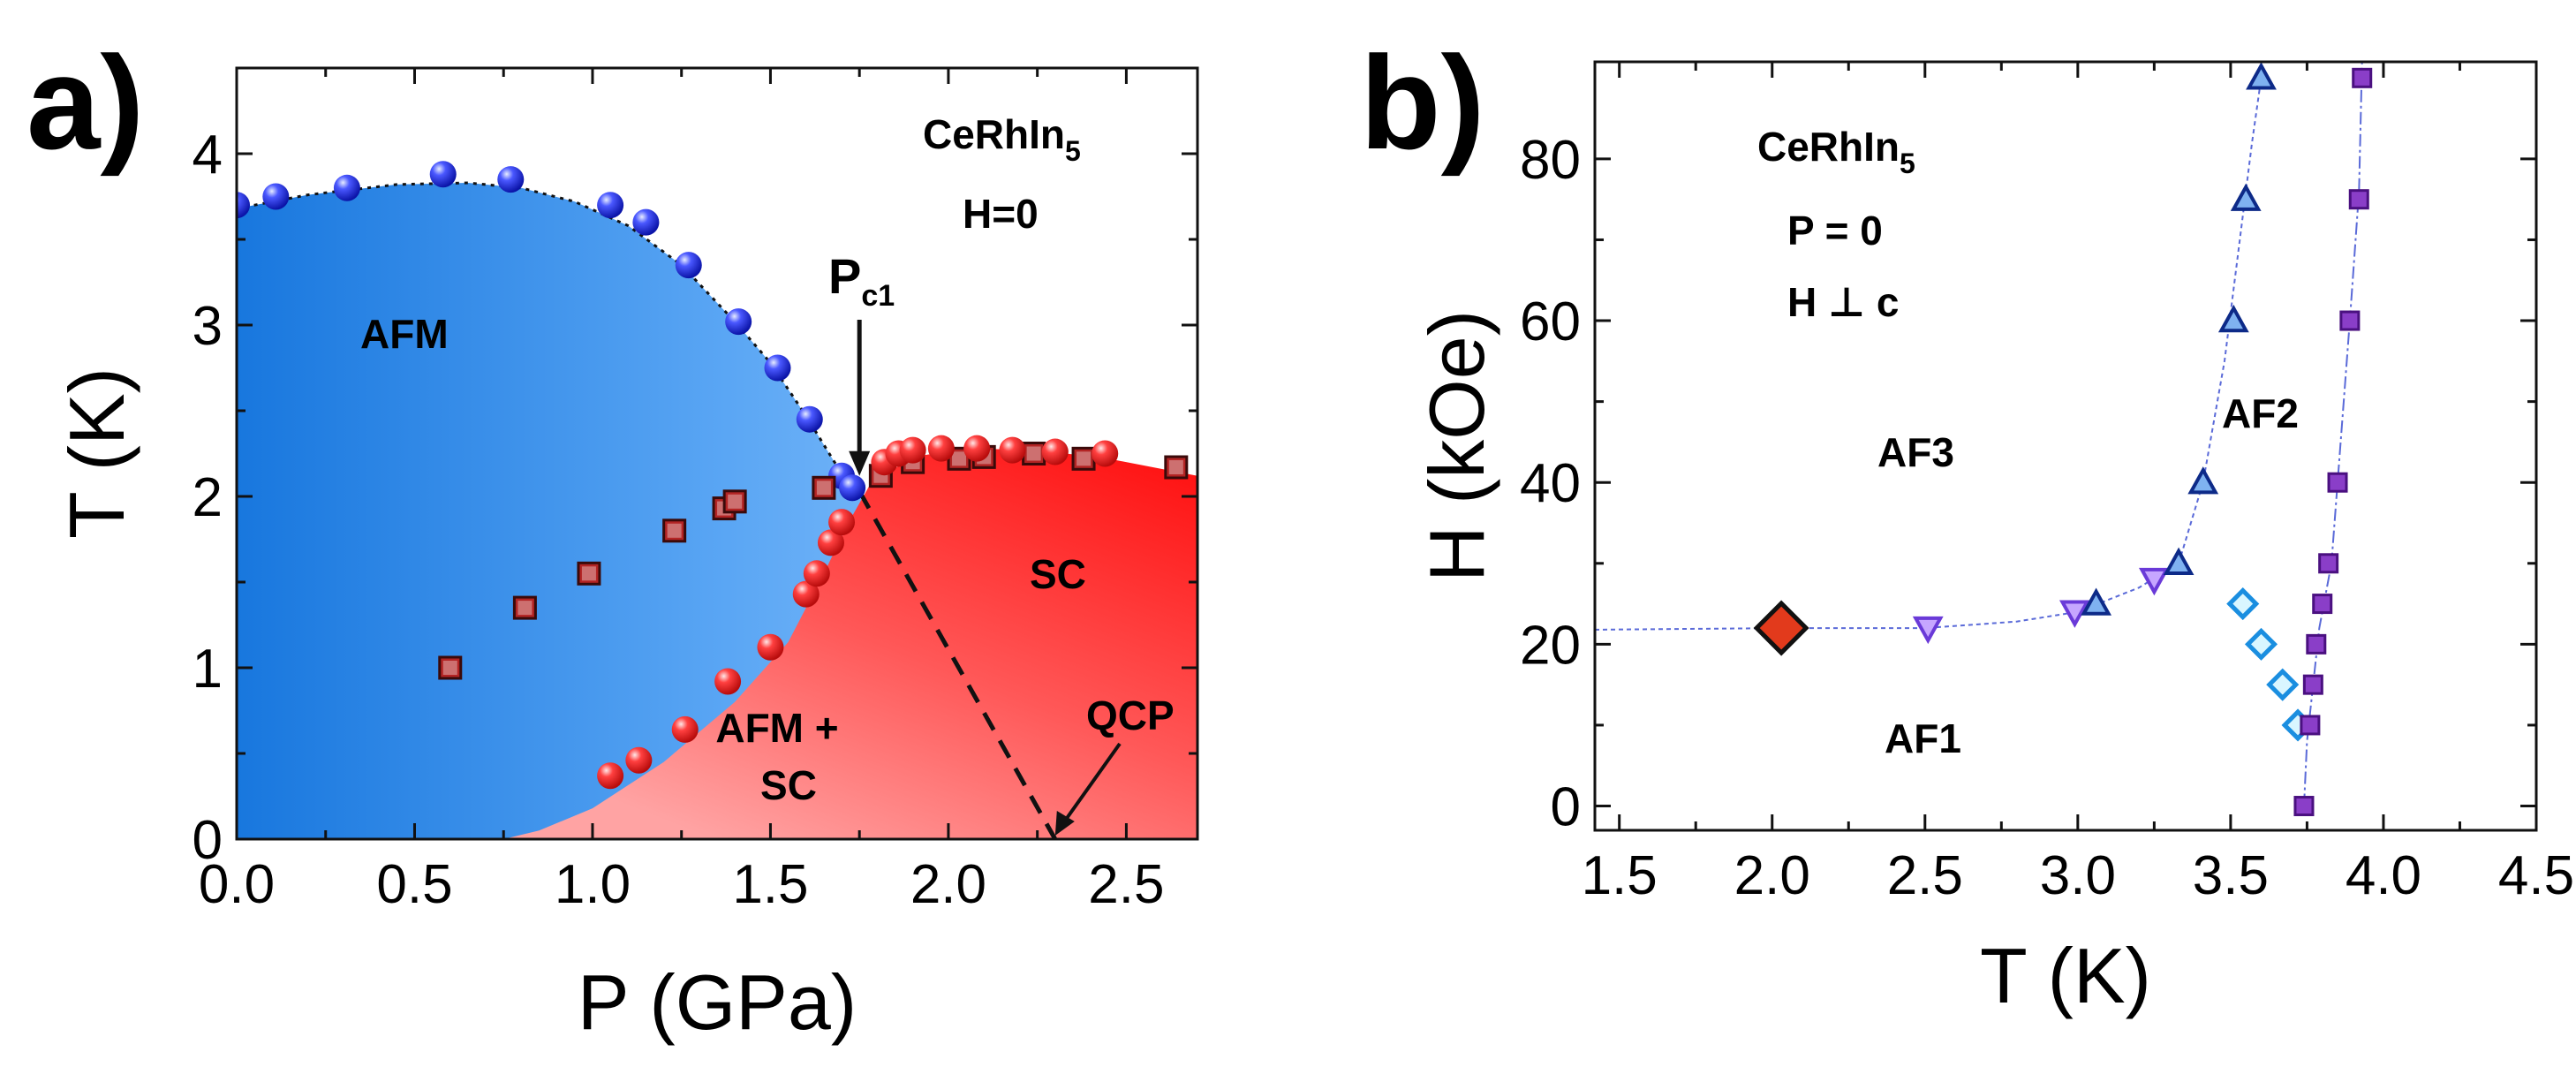 Image resolution: width=2576 pixels, height=1067 pixels. What do you see at coordinates (1058, 574) in the screenshot?
I see `sc-label: SC` at bounding box center [1058, 574].